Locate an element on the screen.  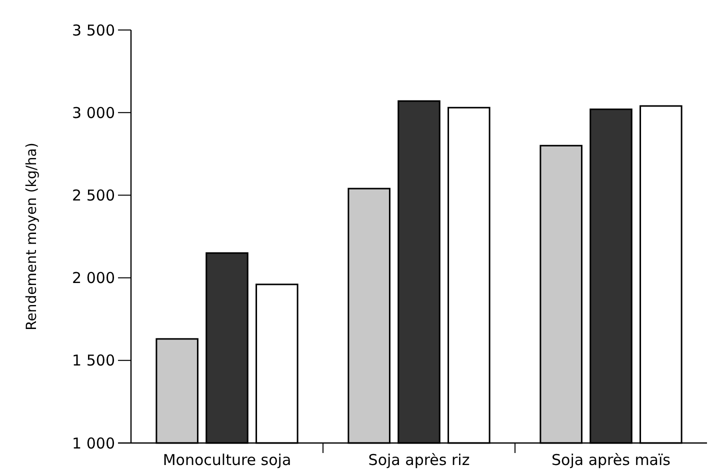
x-tick-label: Soja après maïs is located at coordinates (611, 460).